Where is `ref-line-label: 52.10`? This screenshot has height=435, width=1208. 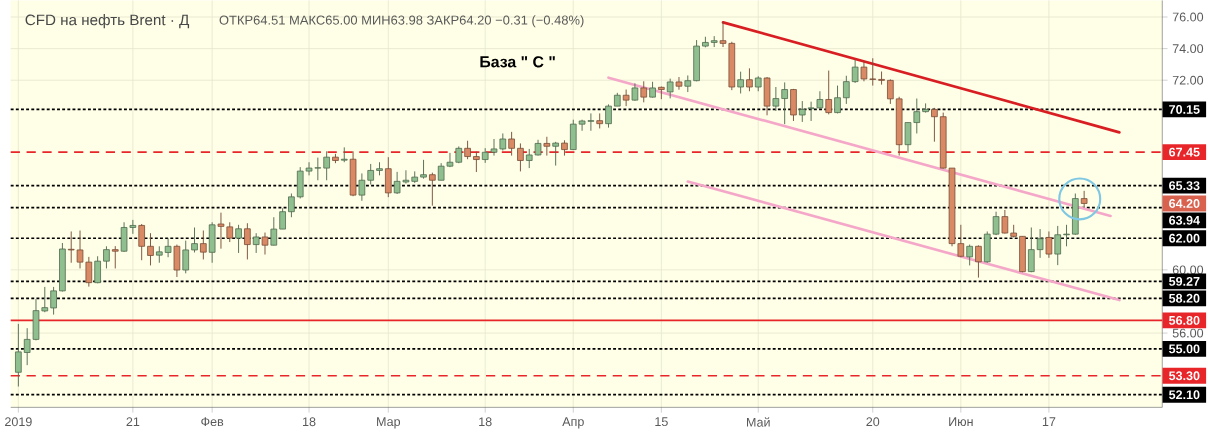
ref-line-label: 52.10 is located at coordinates (1184, 395).